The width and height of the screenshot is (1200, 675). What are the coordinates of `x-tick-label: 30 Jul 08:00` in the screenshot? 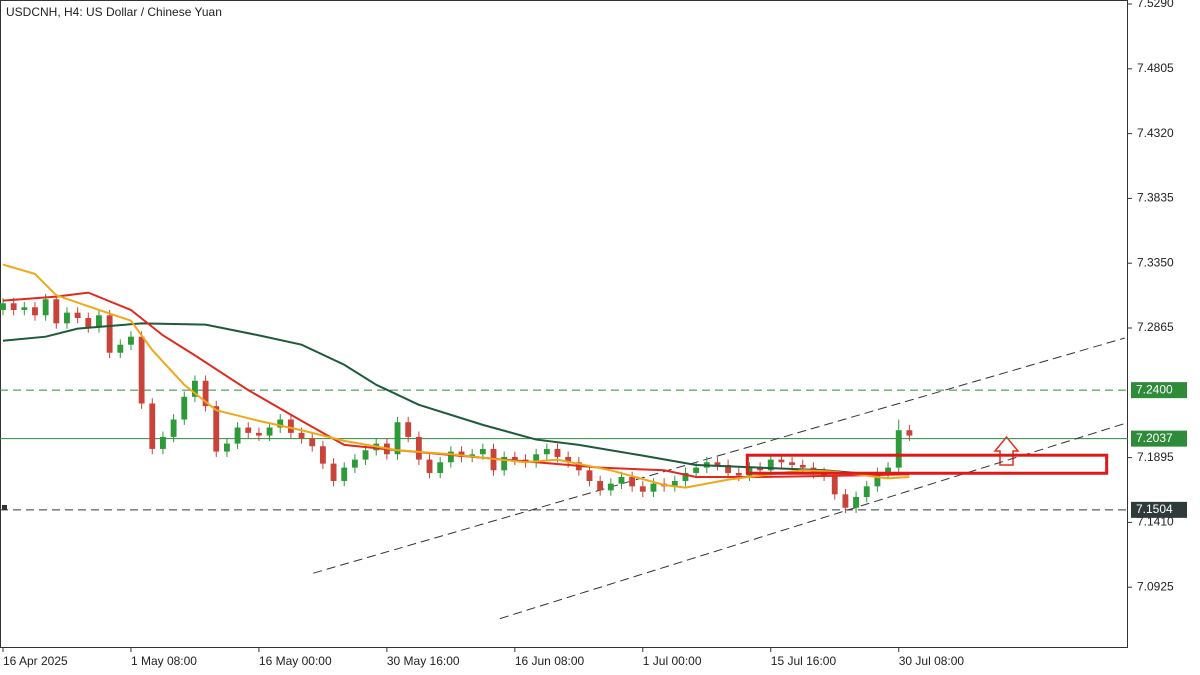 It's located at (932, 661).